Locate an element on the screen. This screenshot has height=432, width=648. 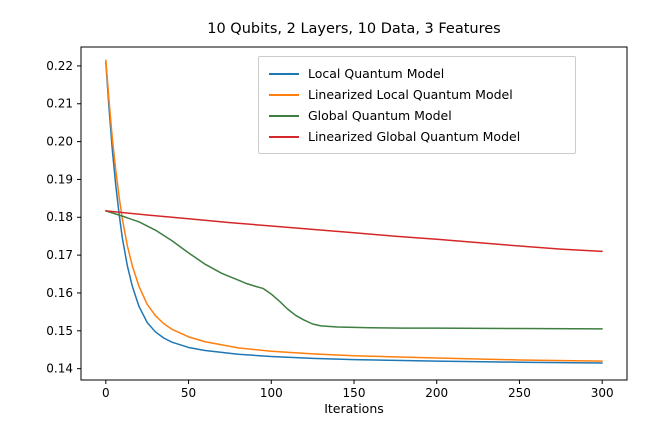
svg-text: 0.20 is located at coordinates (59, 142).